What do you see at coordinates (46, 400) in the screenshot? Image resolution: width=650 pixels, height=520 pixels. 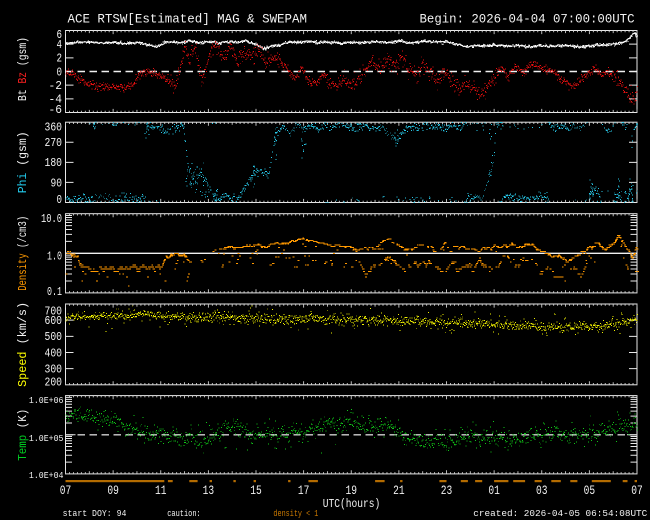 I see `svg-text: 1.0E+06` at bounding box center [46, 400].